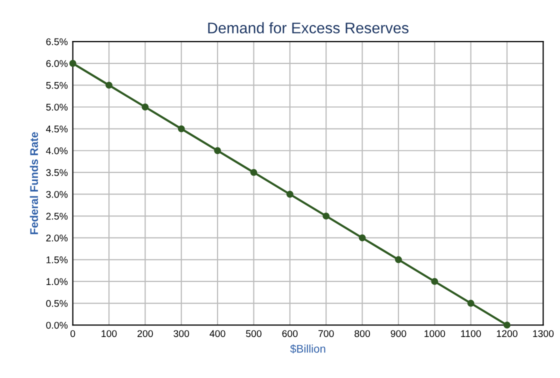 This screenshot has width=560, height=378. What do you see at coordinates (308, 28) in the screenshot?
I see `chart-title: Demand for Excess Reserves` at bounding box center [308, 28].